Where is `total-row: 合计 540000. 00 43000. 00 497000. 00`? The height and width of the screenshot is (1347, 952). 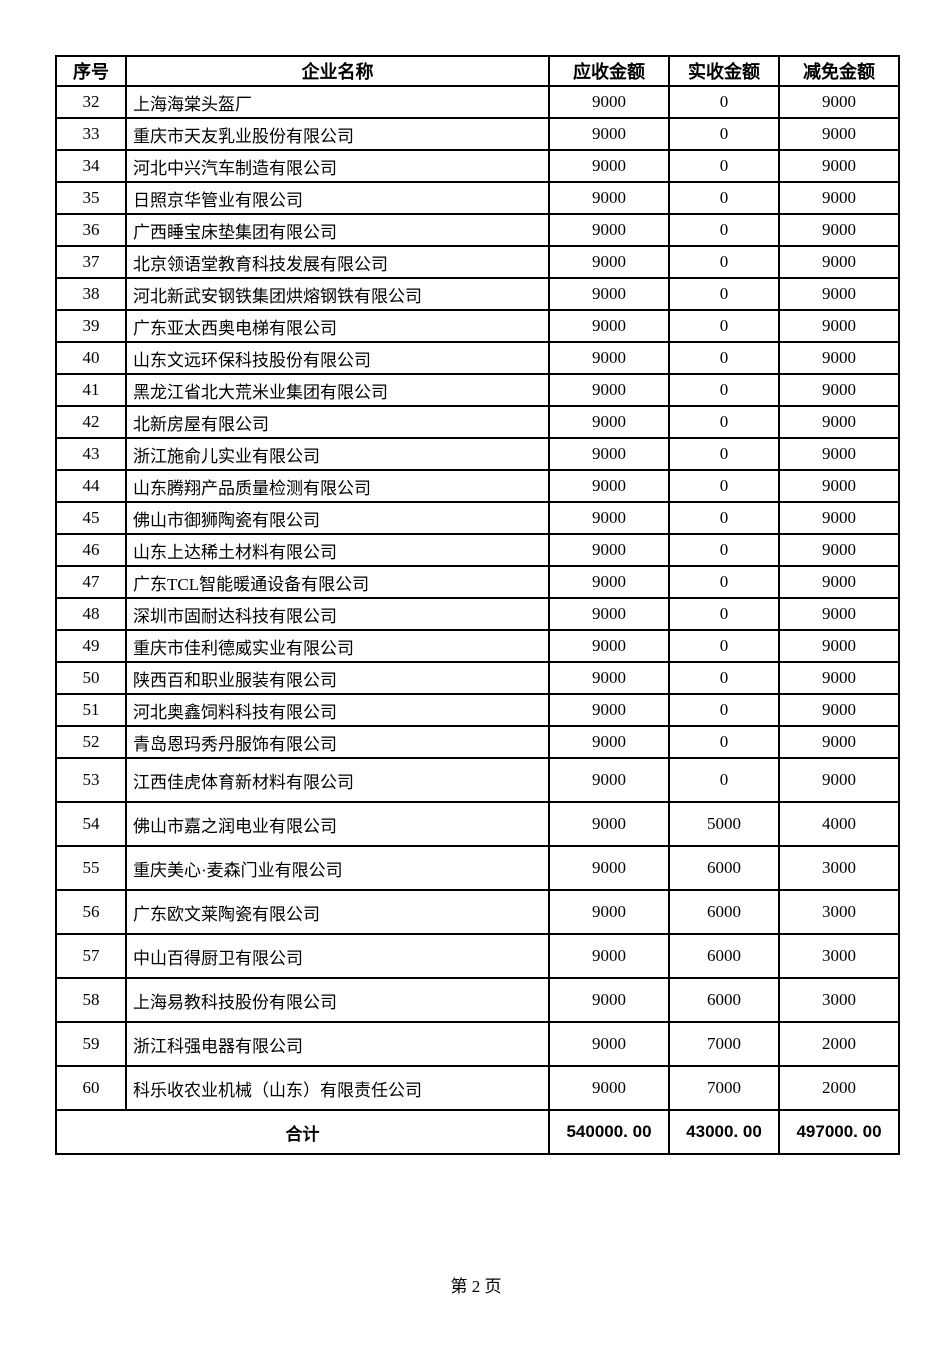
total-row: 合计 540000. 00 43000. 00 497000. 00 is located at coordinates (477, 1132).